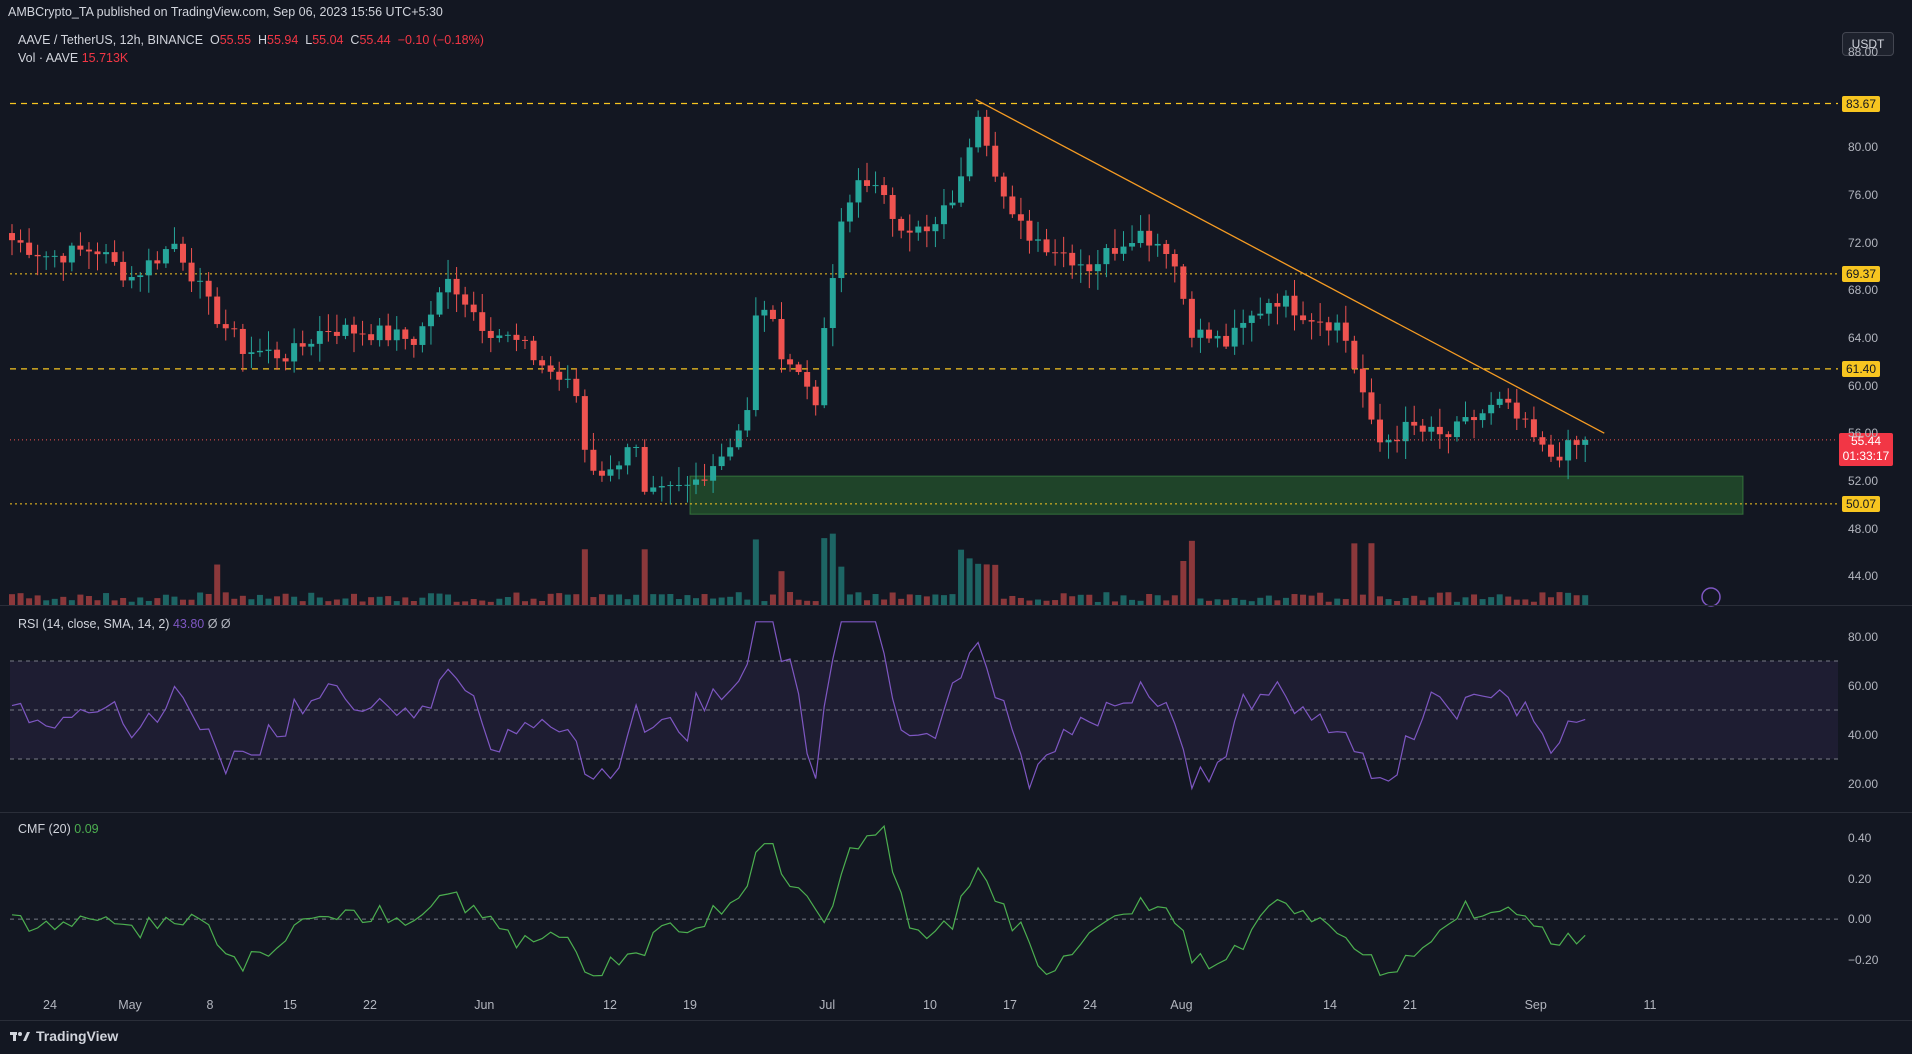  I want to click on tradingview-footer: TradingView, so click(64, 1036).